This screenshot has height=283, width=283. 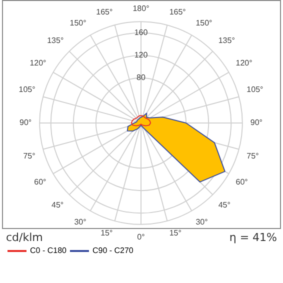 What do you see at coordinates (141, 77) in the screenshot?
I see `y-tick-label: 80` at bounding box center [141, 77].